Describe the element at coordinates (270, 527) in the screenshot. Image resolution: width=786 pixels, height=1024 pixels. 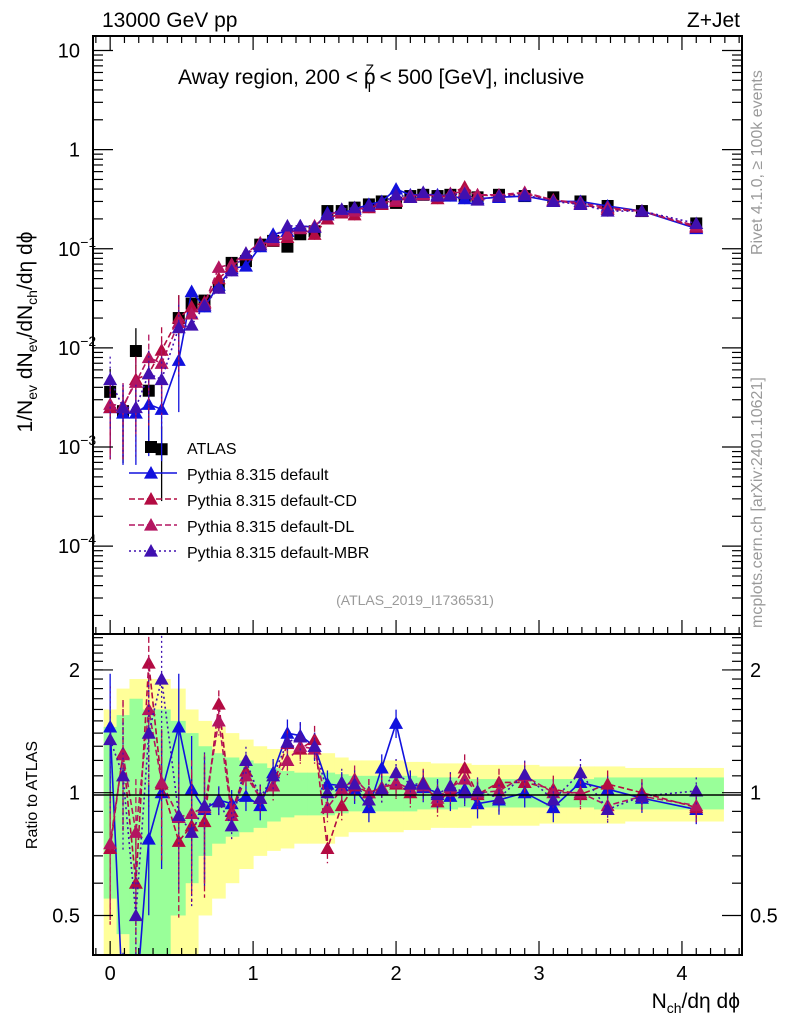
I see `legend-label: Pythia 8.315 default-DL` at that location.